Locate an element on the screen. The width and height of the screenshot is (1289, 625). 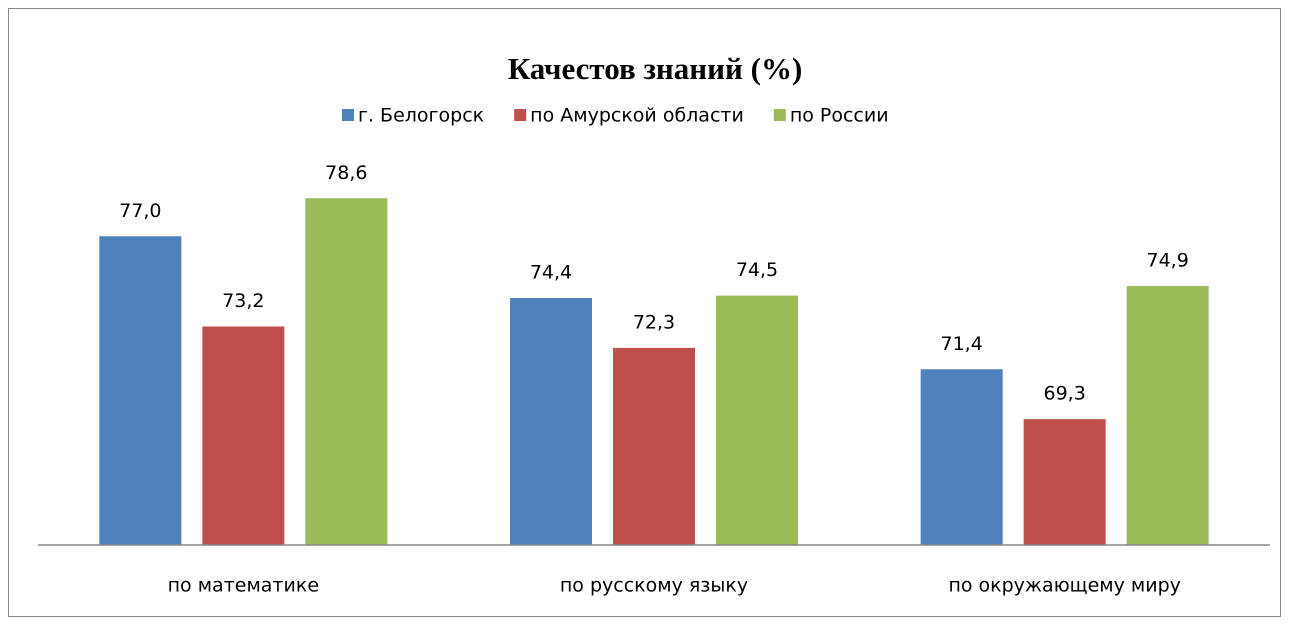
data-label: 77,0 is located at coordinates (140, 211).